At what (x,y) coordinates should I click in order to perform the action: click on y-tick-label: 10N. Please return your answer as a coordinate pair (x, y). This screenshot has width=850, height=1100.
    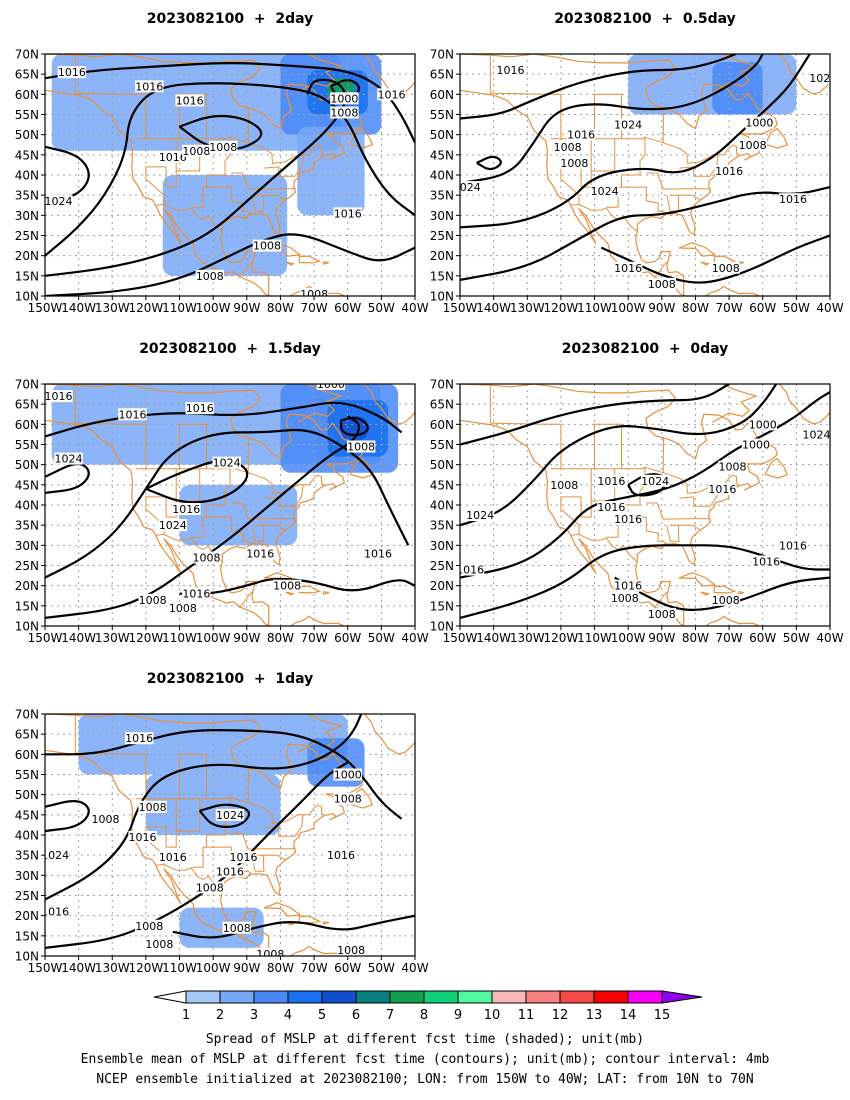
    Looking at the image, I should click on (442, 627).